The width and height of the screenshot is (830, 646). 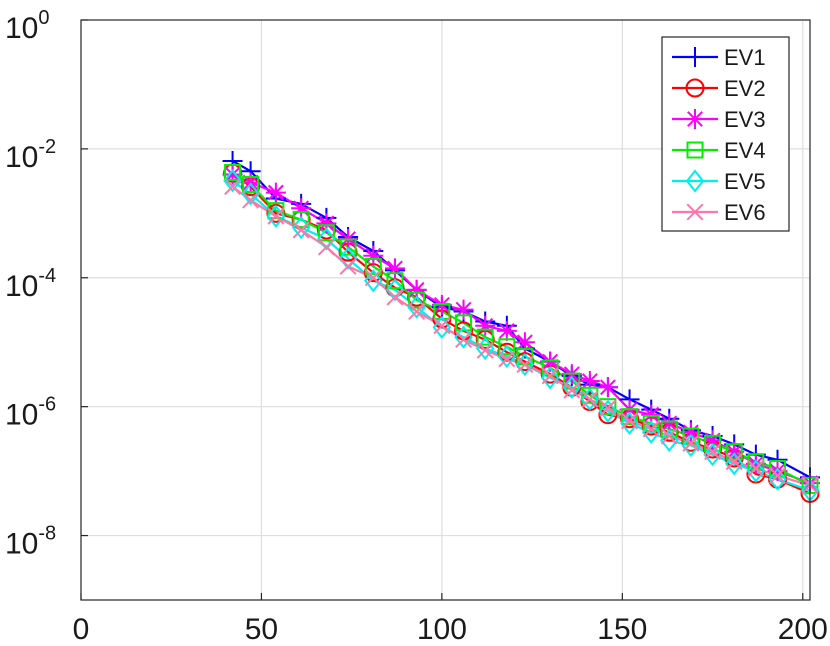 What do you see at coordinates (719, 181) in the screenshot?
I see `legend-entry-ev5: EV5` at bounding box center [719, 181].